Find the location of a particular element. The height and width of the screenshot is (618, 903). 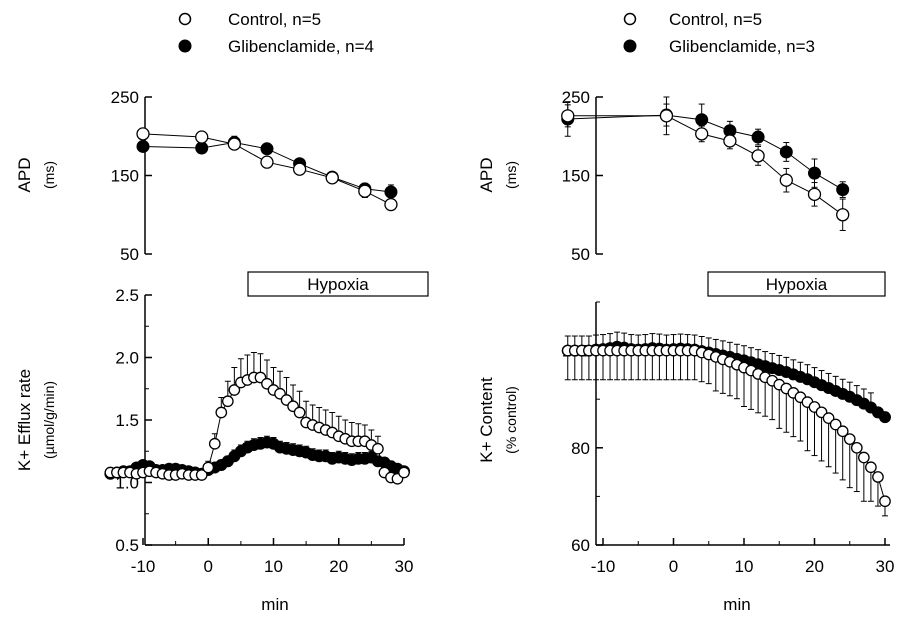

series-line is located at coordinates (705, 152).